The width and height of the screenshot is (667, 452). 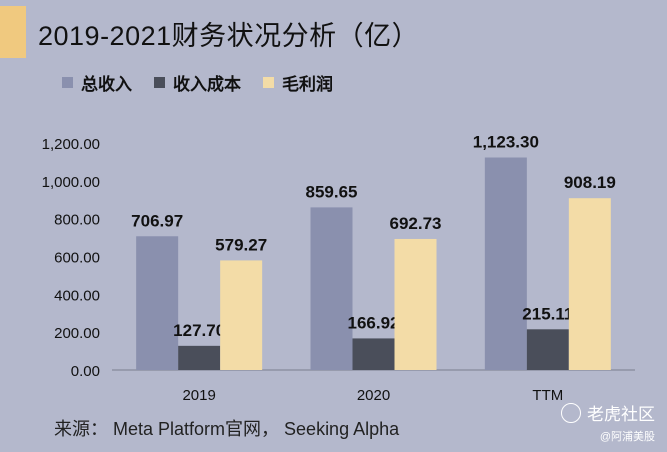 What do you see at coordinates (547, 313) in the screenshot?
I see `data-label: 215.11` at bounding box center [547, 313].